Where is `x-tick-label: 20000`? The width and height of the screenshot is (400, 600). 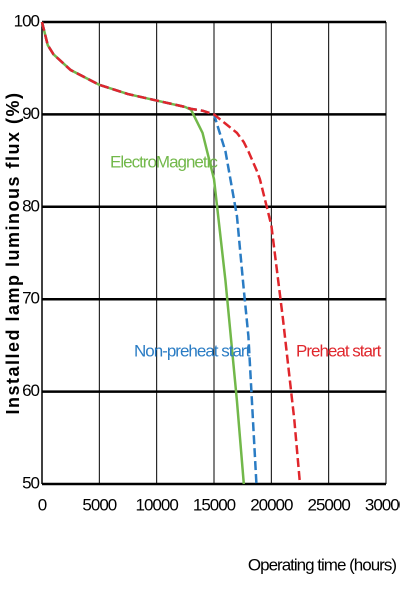
x-tick-label: 20000 is located at coordinates (271, 504).